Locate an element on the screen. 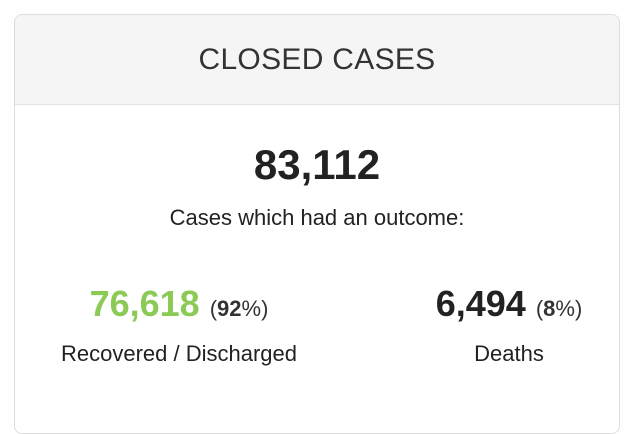  recovered-figure: 76,618 (92%) is located at coordinates (179, 304).